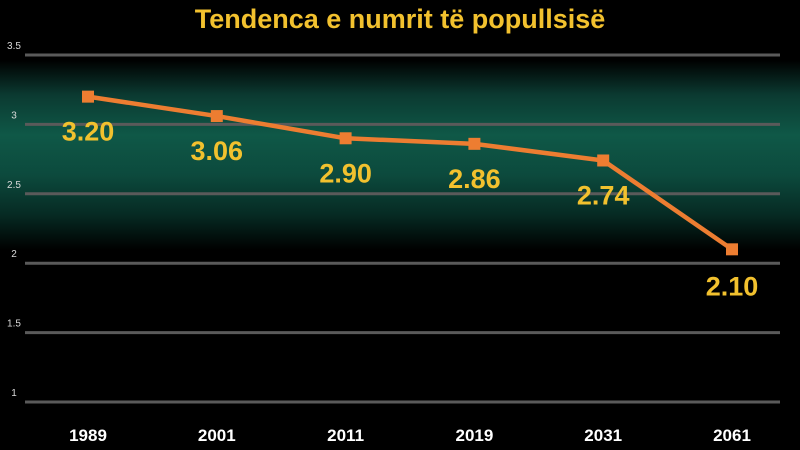  What do you see at coordinates (732, 286) in the screenshot?
I see `data-label: 2.10` at bounding box center [732, 286].